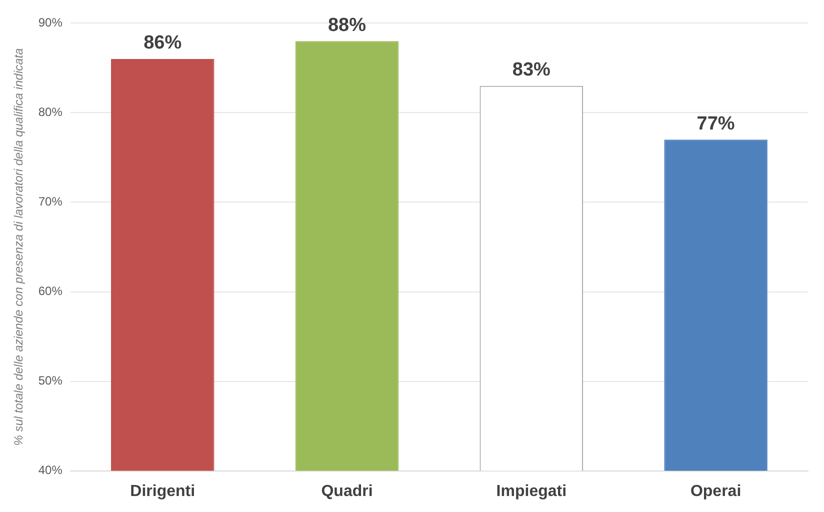 Image resolution: width=824 pixels, height=512 pixels. What do you see at coordinates (50, 112) in the screenshot?
I see `y-tick-label: 80%` at bounding box center [50, 112].